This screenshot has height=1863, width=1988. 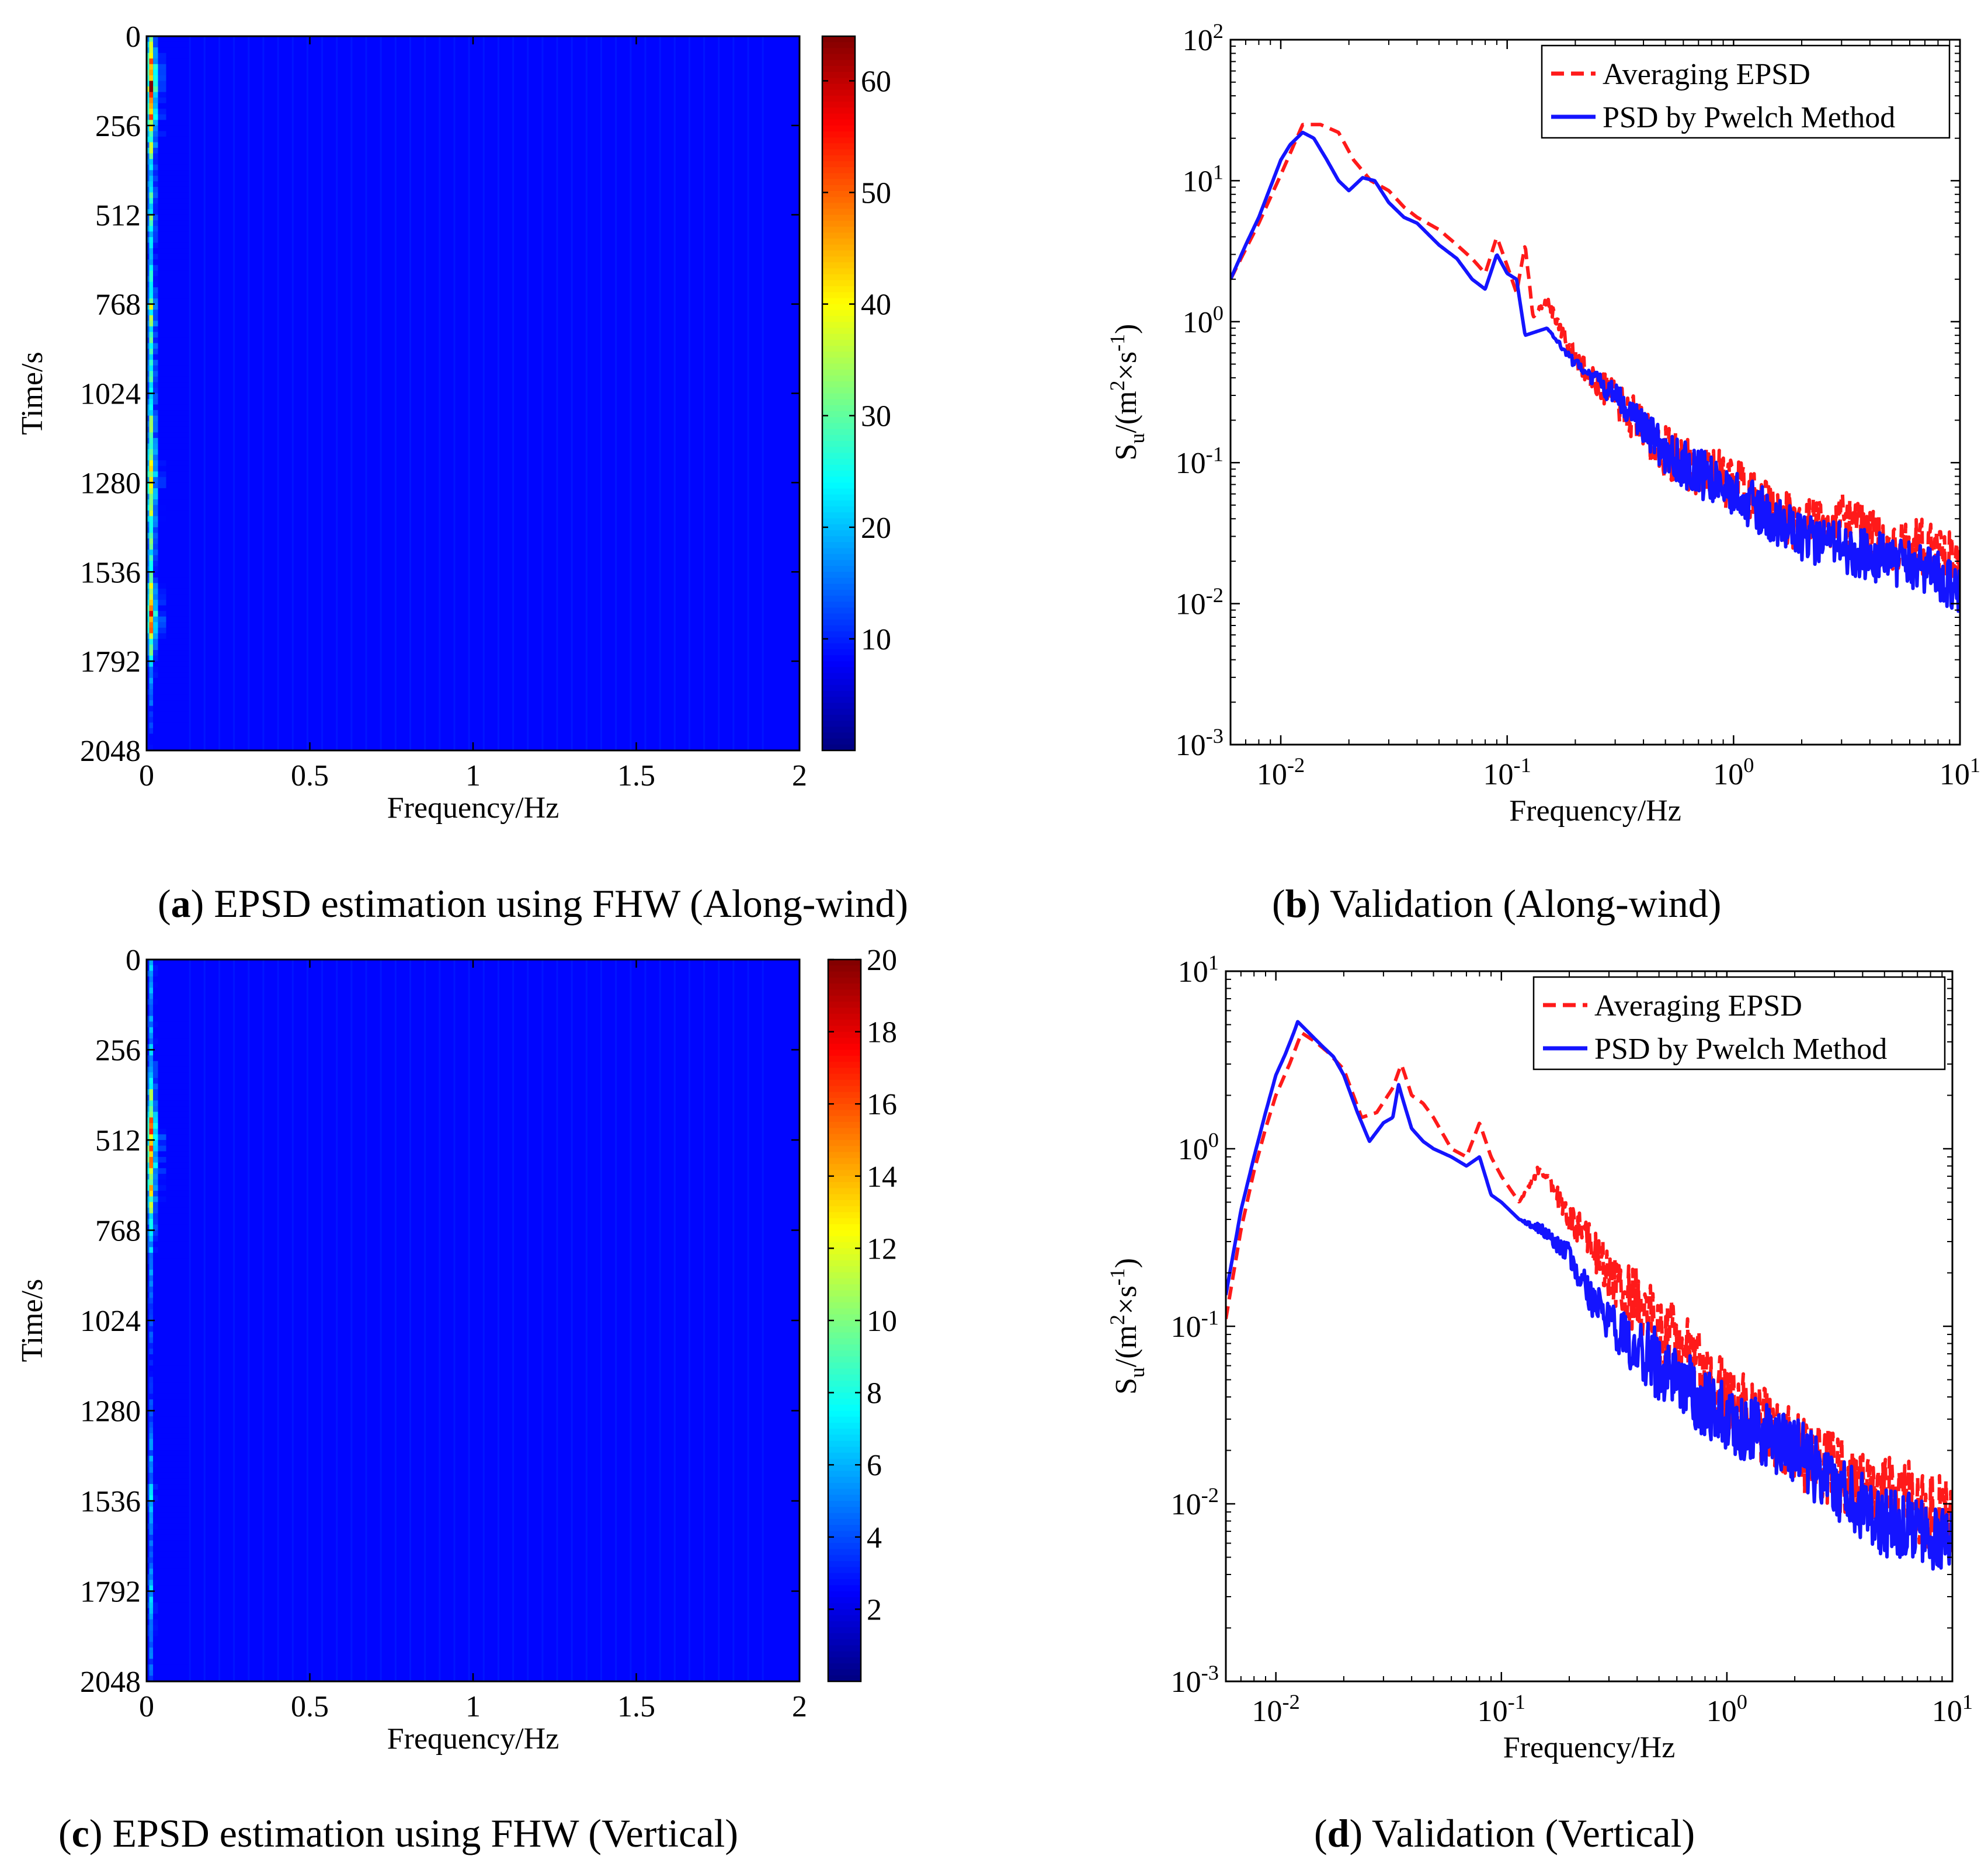 What do you see at coordinates (874, 1538) in the screenshot?
I see `colorbar-tick-label: 4` at bounding box center [874, 1538].